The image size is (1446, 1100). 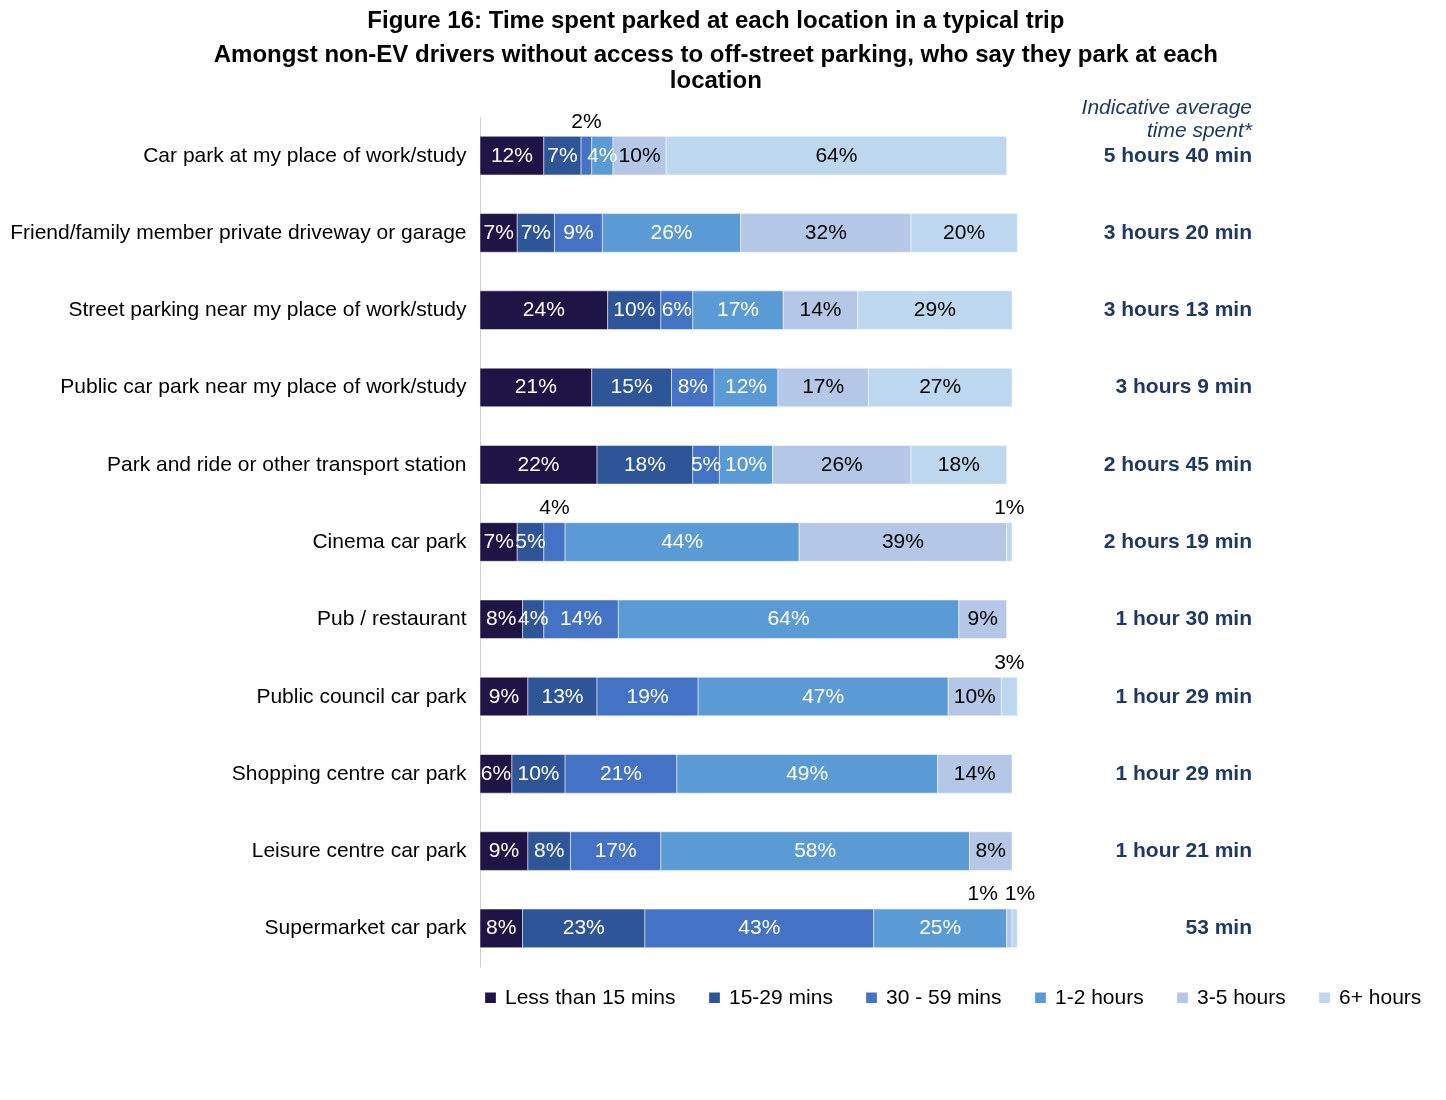 What do you see at coordinates (1099, 996) in the screenshot?
I see `legend-label: 1-2 hours` at bounding box center [1099, 996].